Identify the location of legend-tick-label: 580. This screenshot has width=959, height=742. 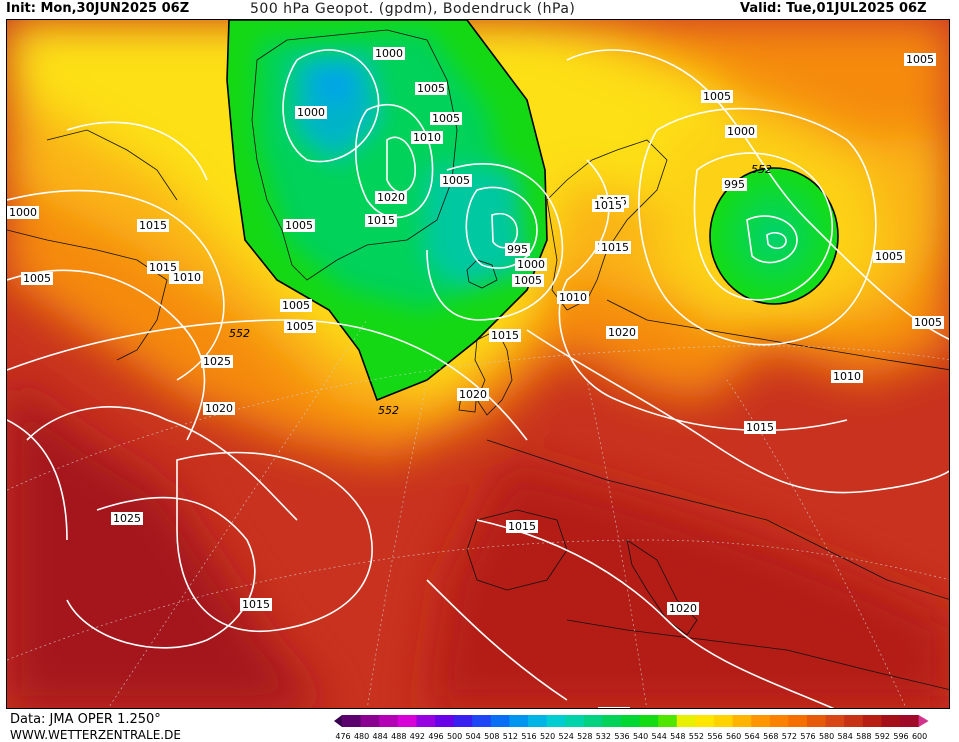
(826, 736).